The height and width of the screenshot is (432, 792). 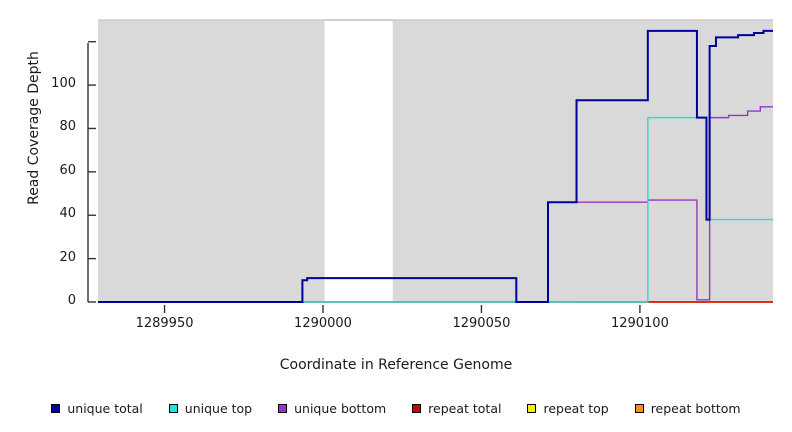 What do you see at coordinates (67, 127) in the screenshot?
I see `y-tick-label: 80` at bounding box center [67, 127].